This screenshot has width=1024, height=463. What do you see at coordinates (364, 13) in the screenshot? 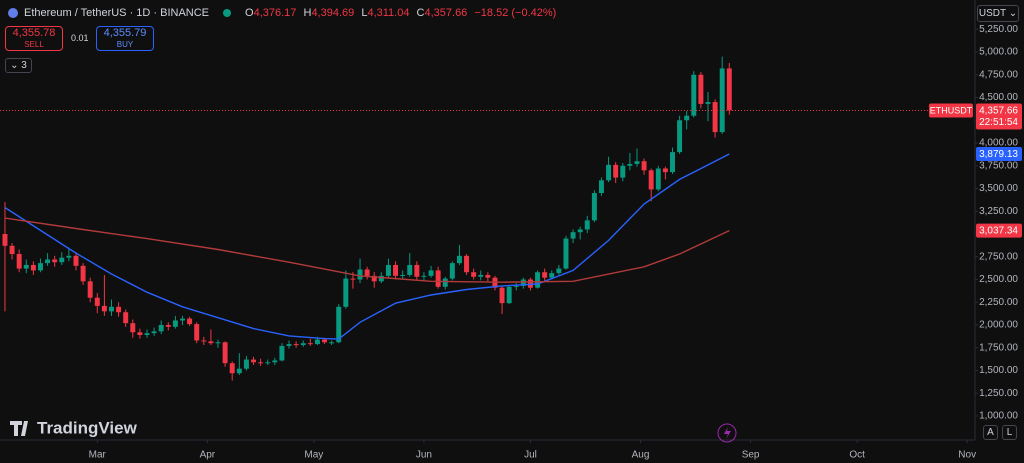
I see `ohlc-key: L` at bounding box center [364, 13].